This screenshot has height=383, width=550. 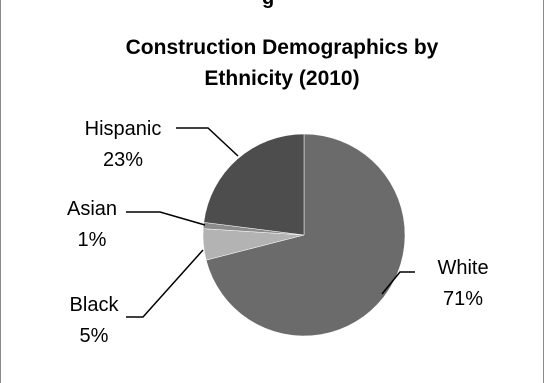 I want to click on leader-line-black, so click(x=165, y=283).